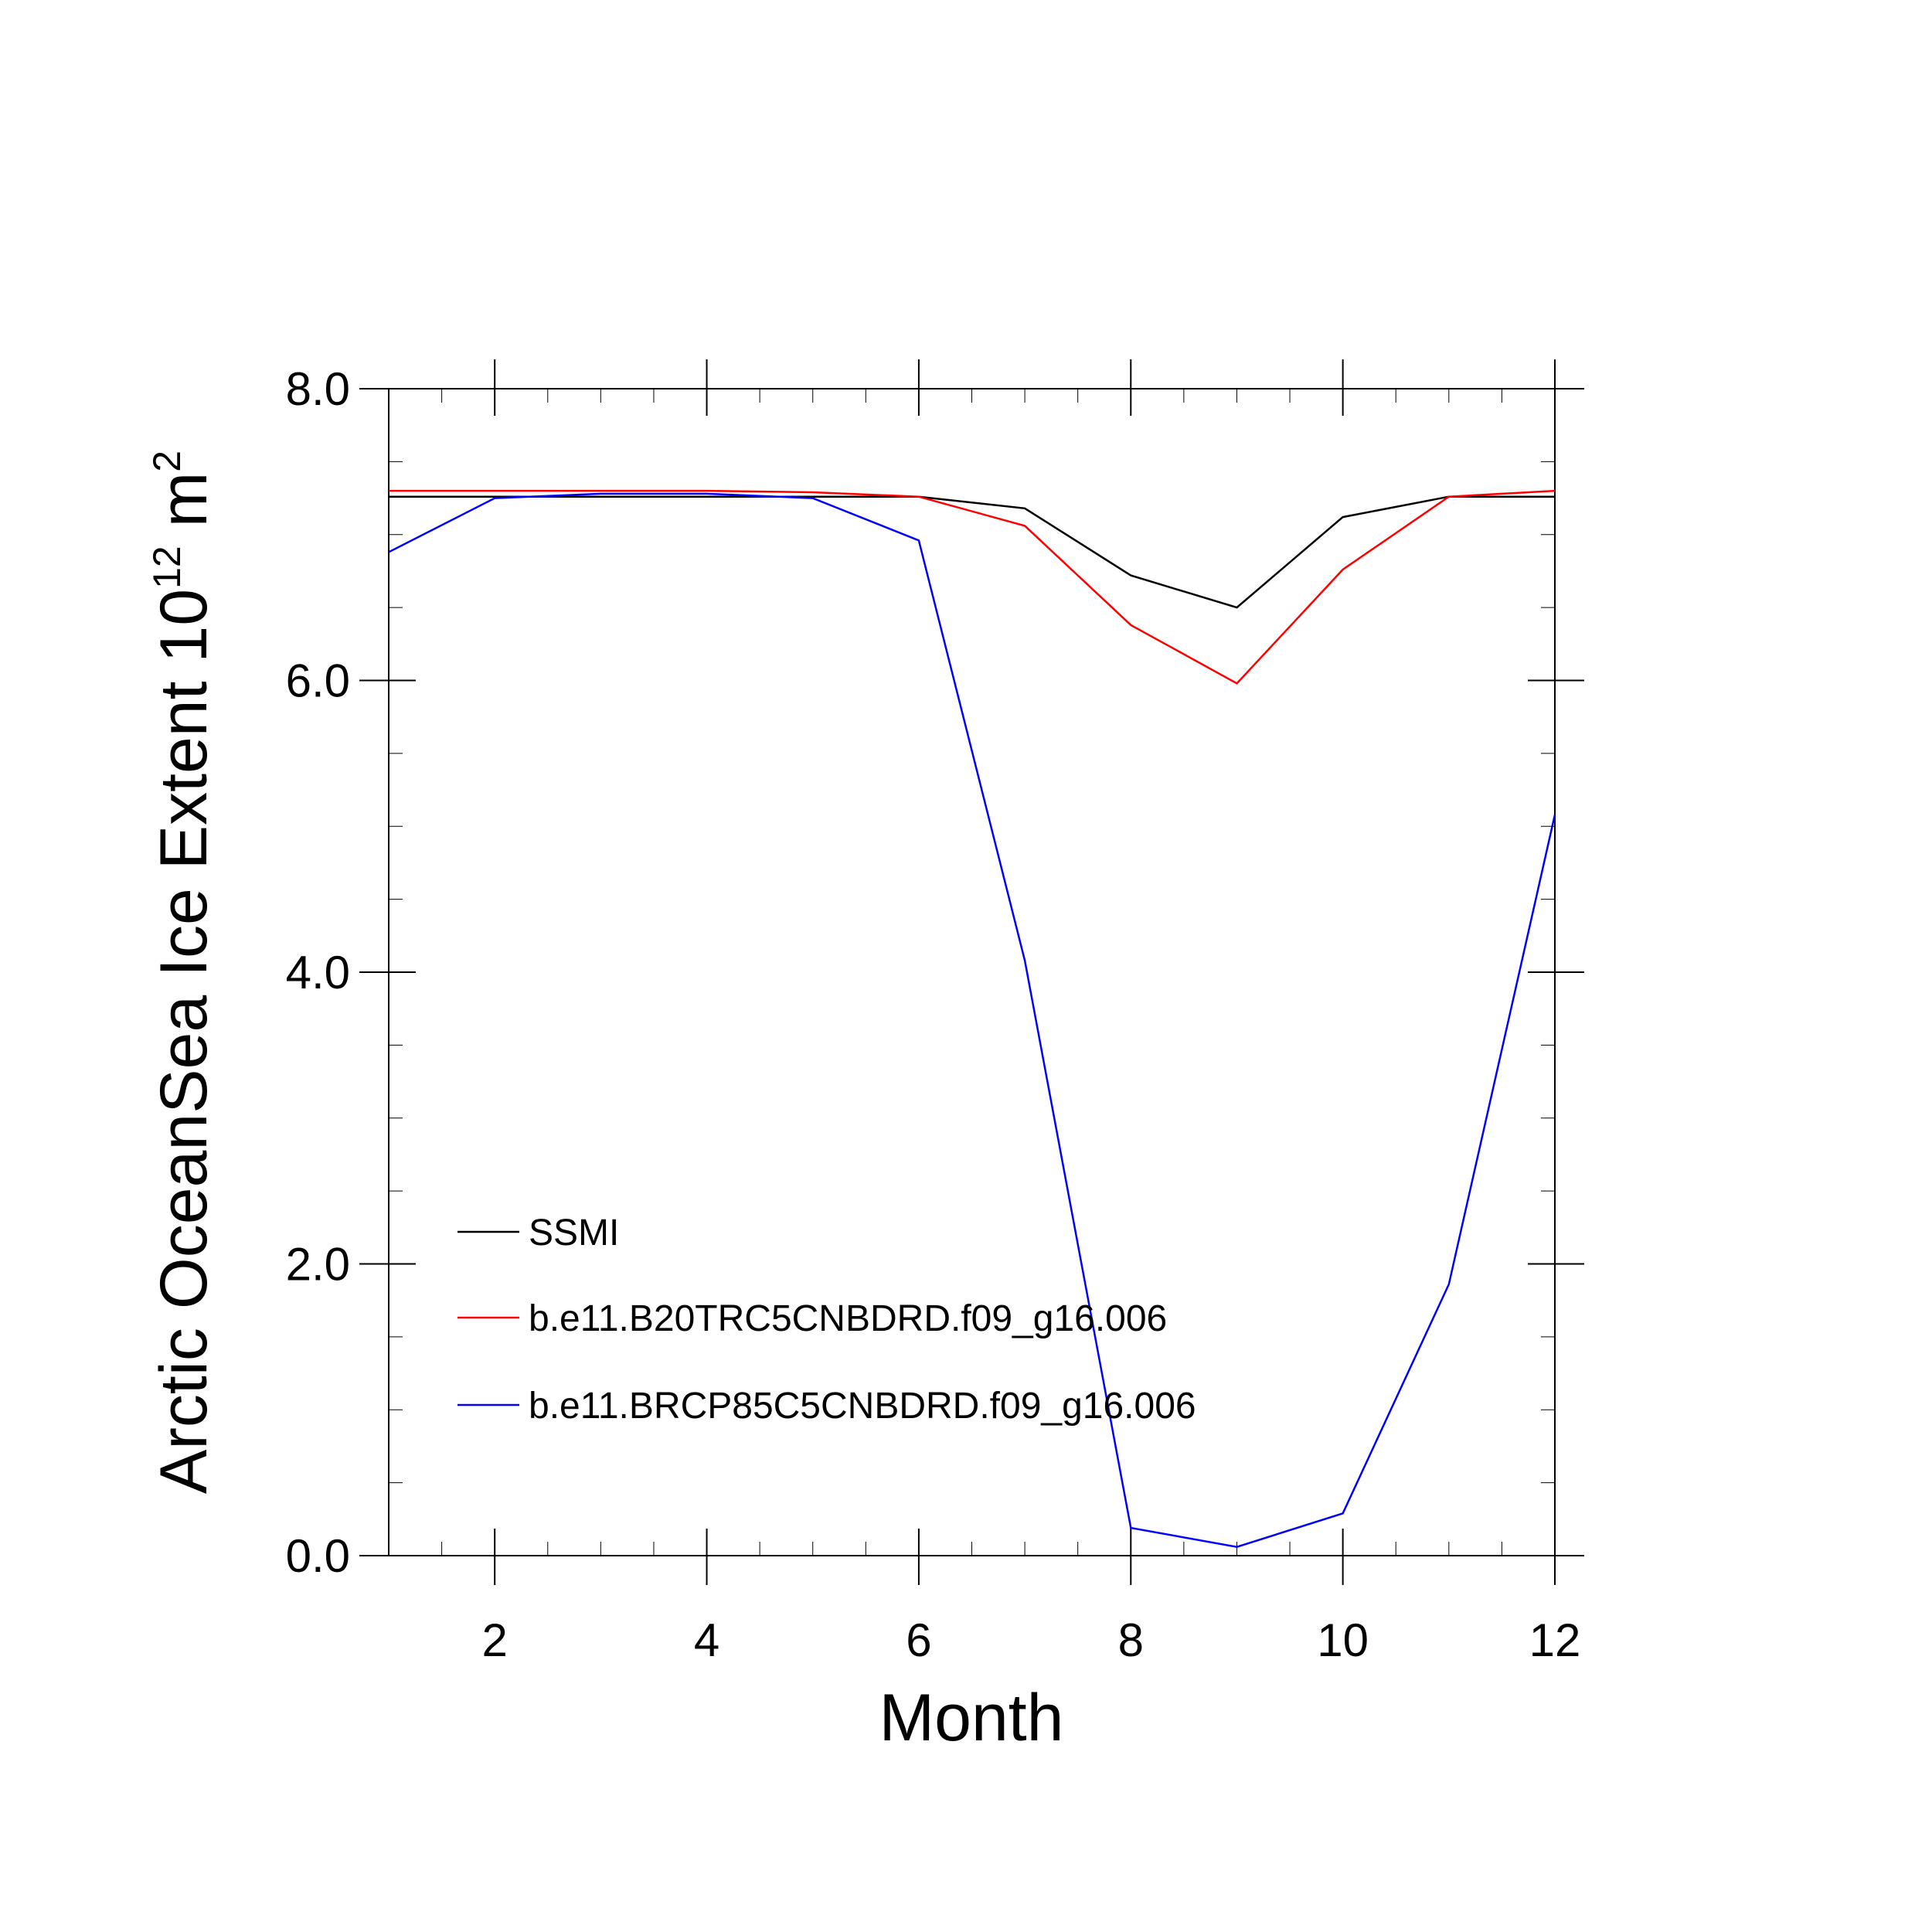 The image size is (1932, 1932). Describe the element at coordinates (1555, 1640) in the screenshot. I see `x-tick-label: 12` at that location.